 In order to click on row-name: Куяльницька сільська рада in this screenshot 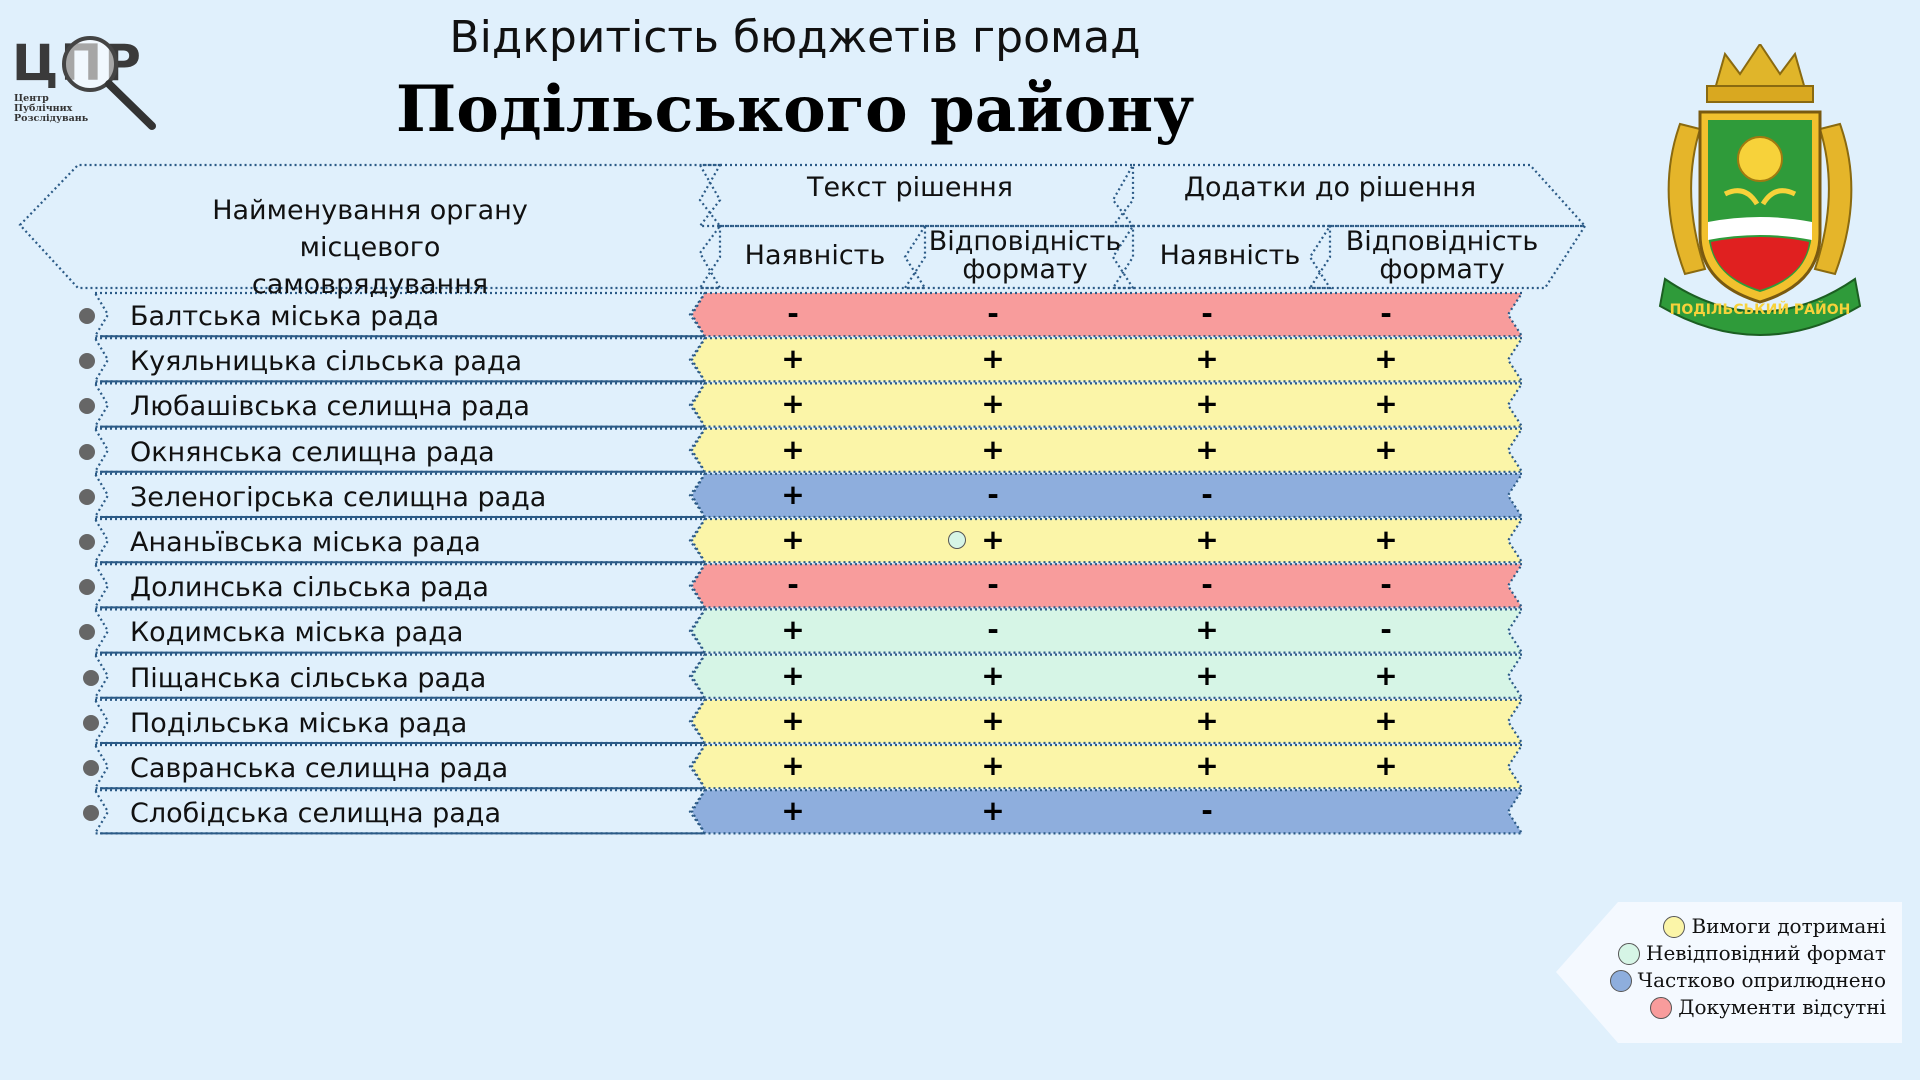, I will do `click(326, 362)`.